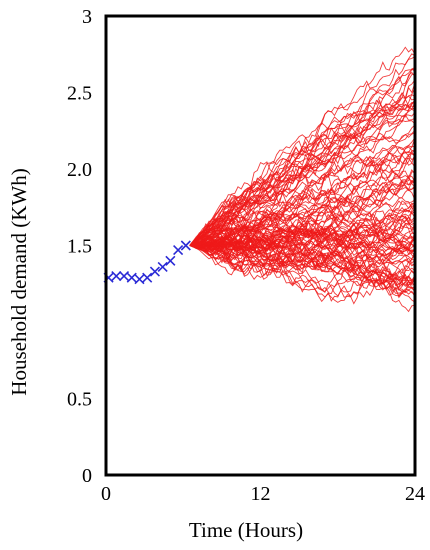  I want to click on y-tick-label: 1.5, so click(79, 247).